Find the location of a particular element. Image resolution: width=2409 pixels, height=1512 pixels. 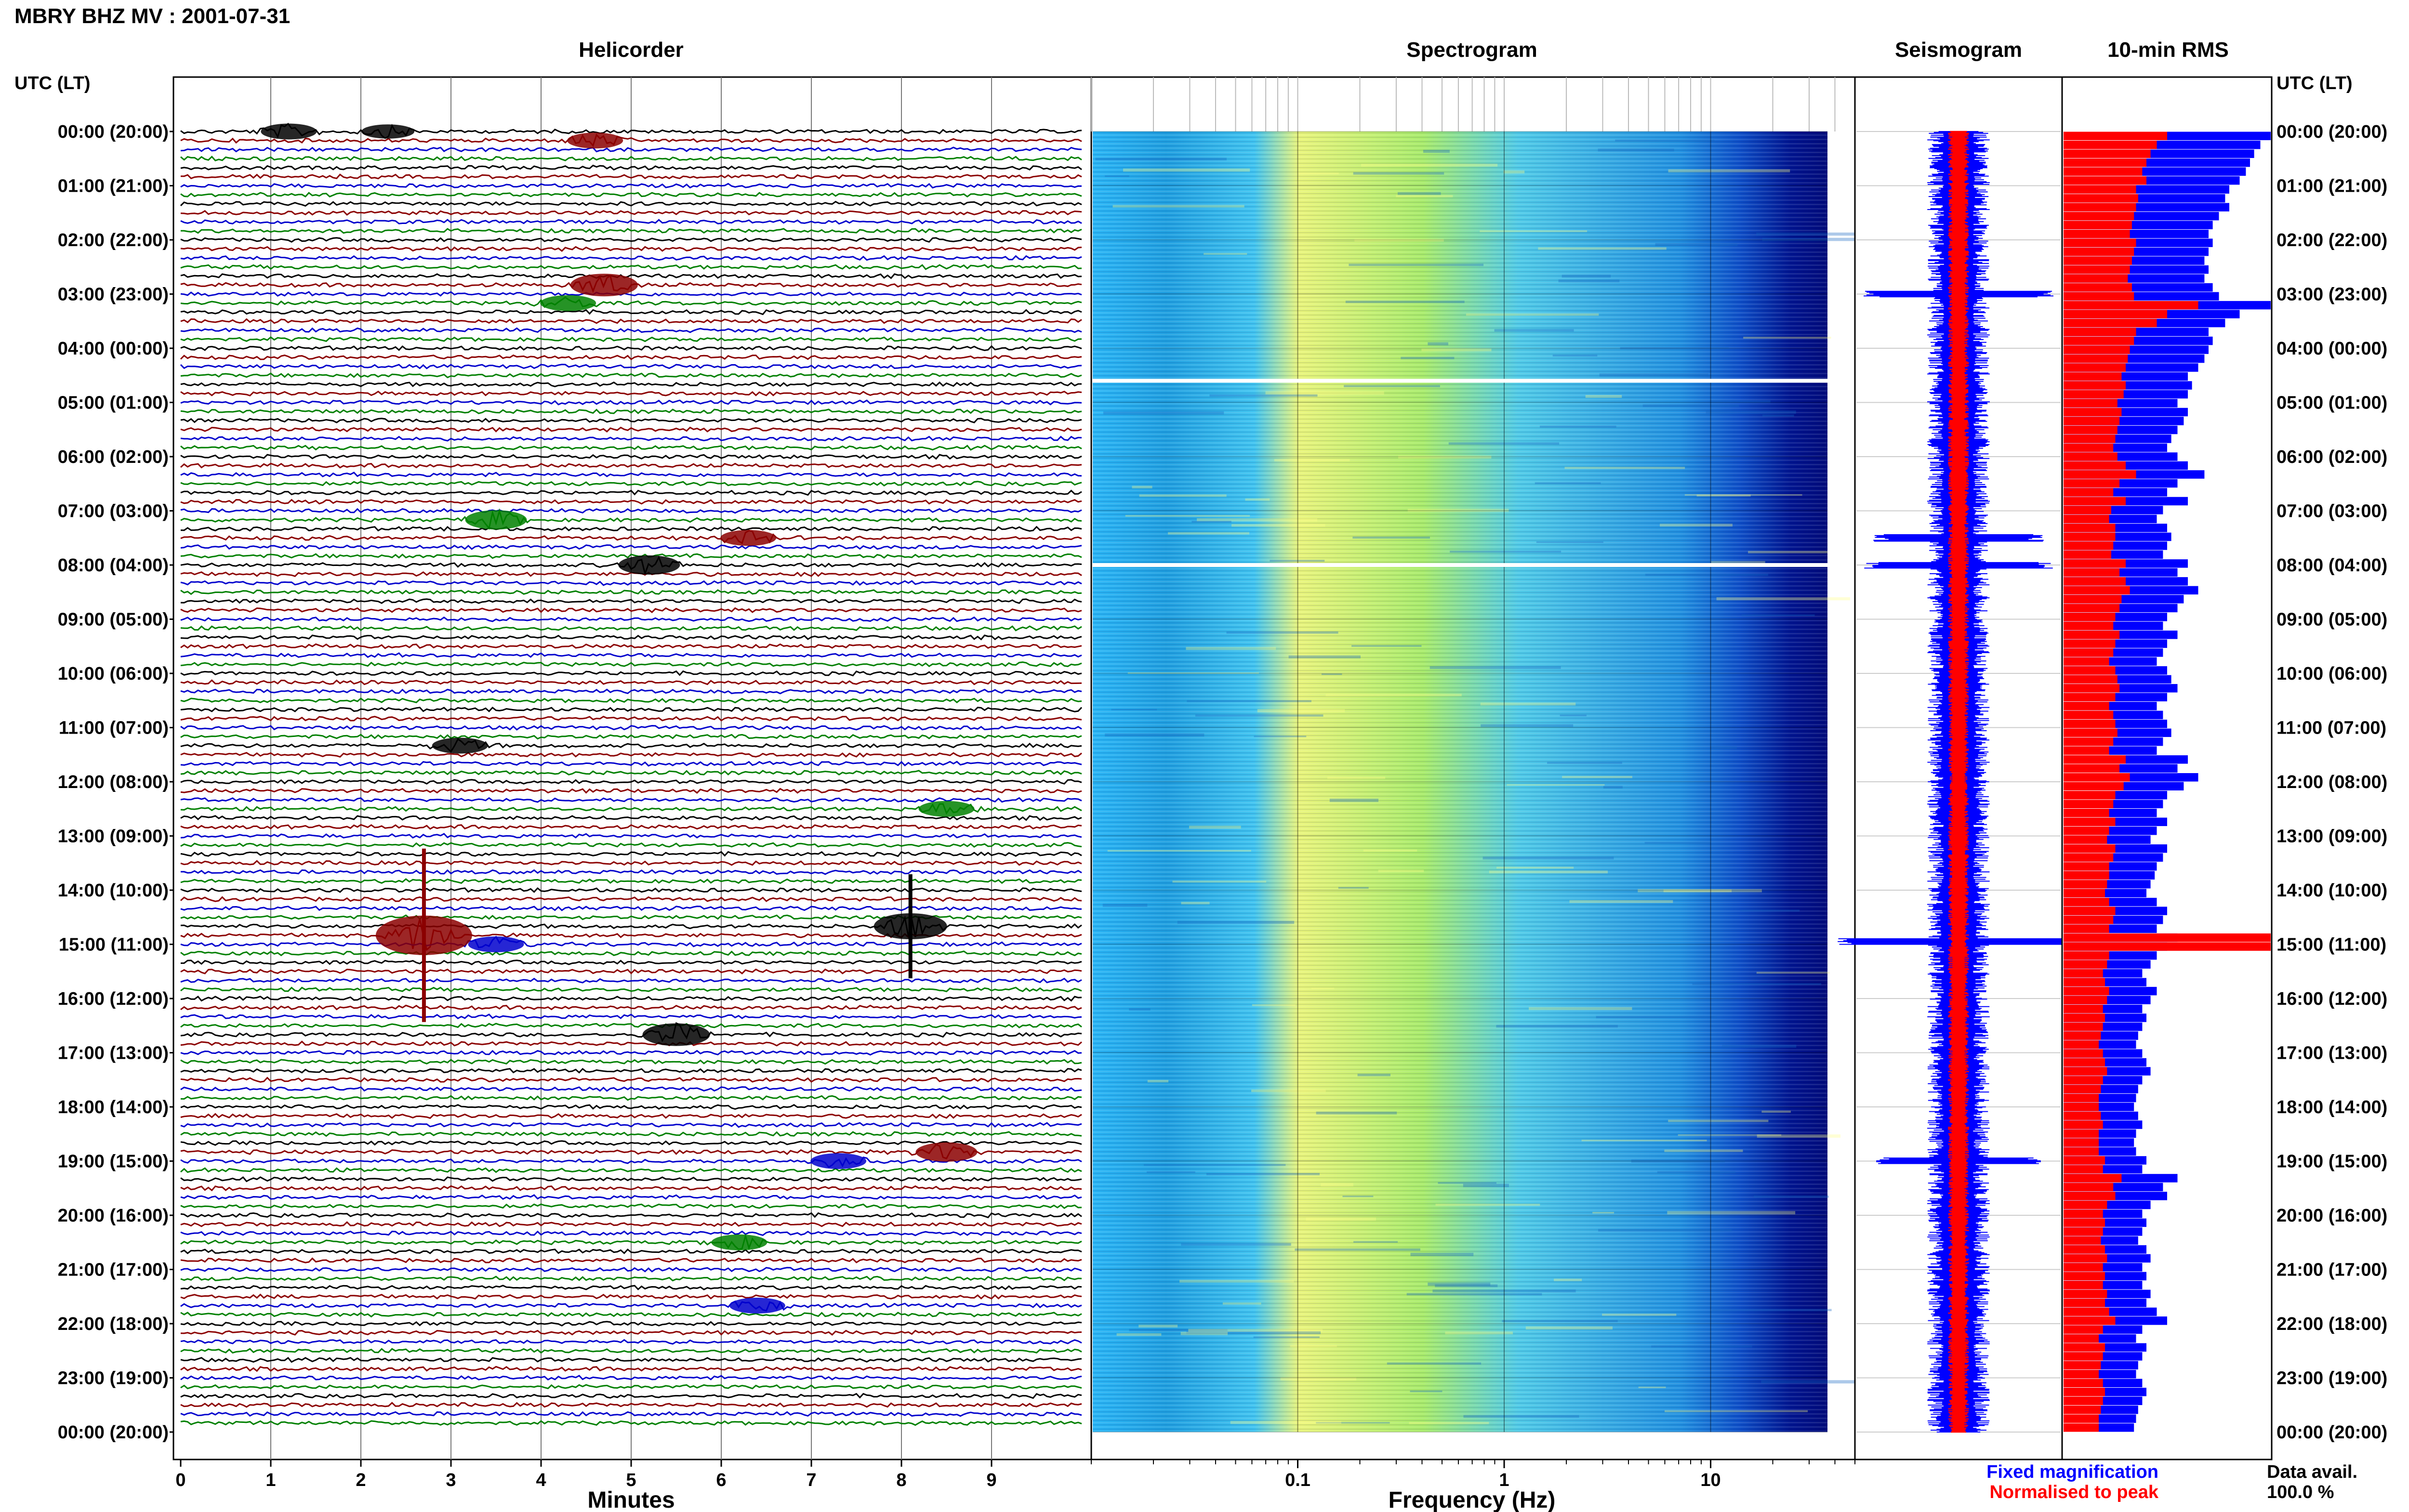

minute-tick-label: 0 is located at coordinates (180, 1480).